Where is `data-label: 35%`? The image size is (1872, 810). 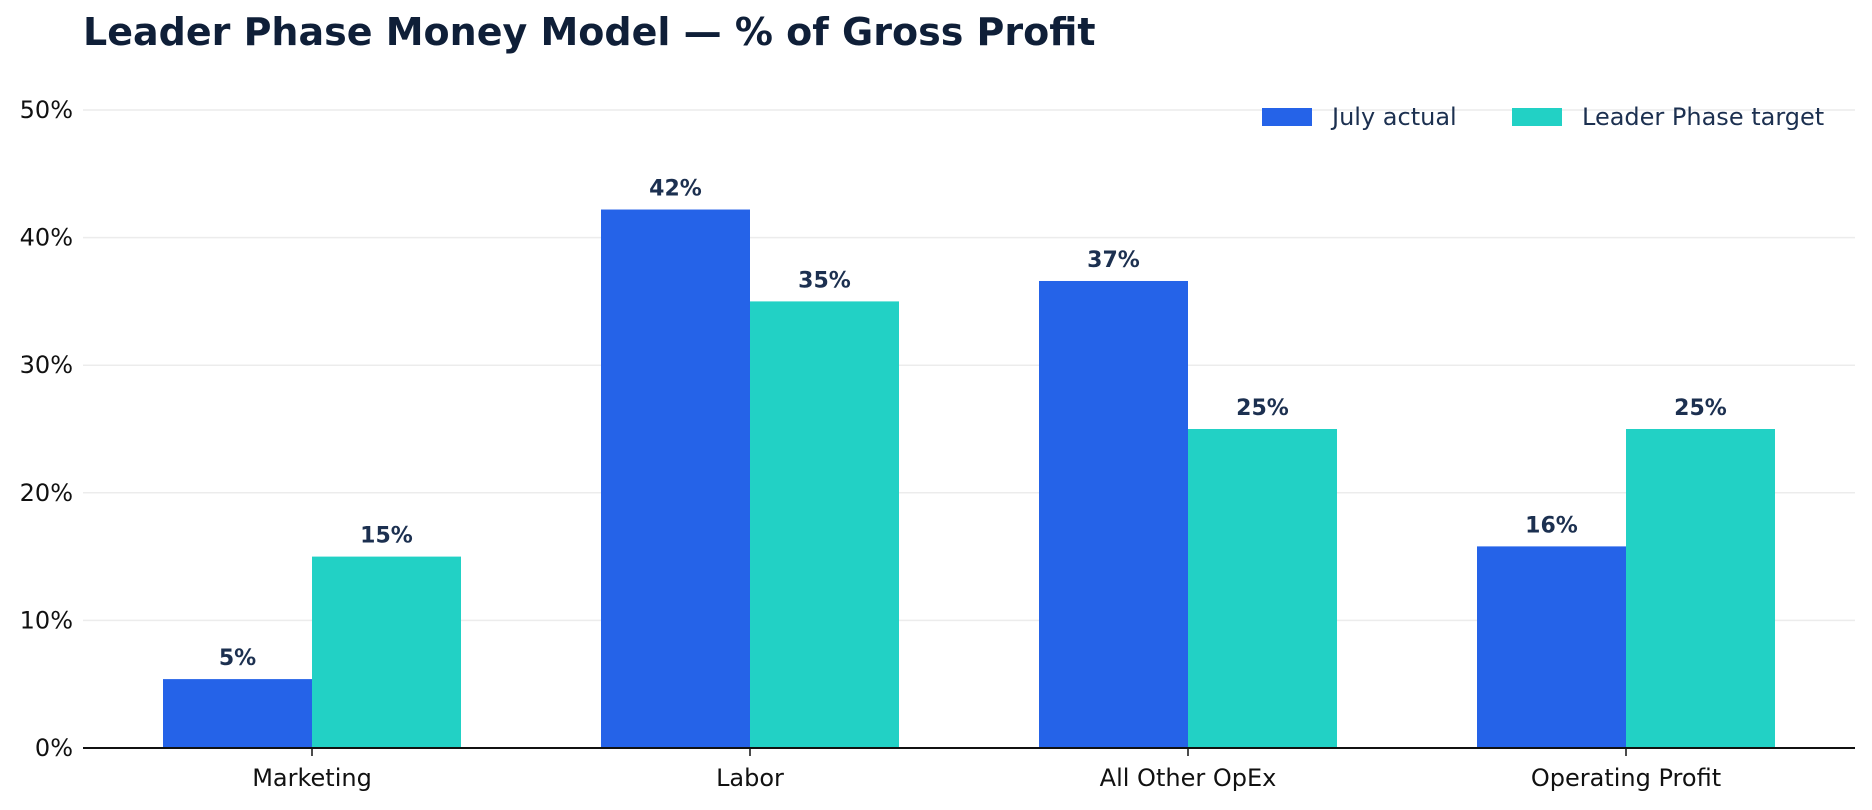 data-label: 35% is located at coordinates (824, 280).